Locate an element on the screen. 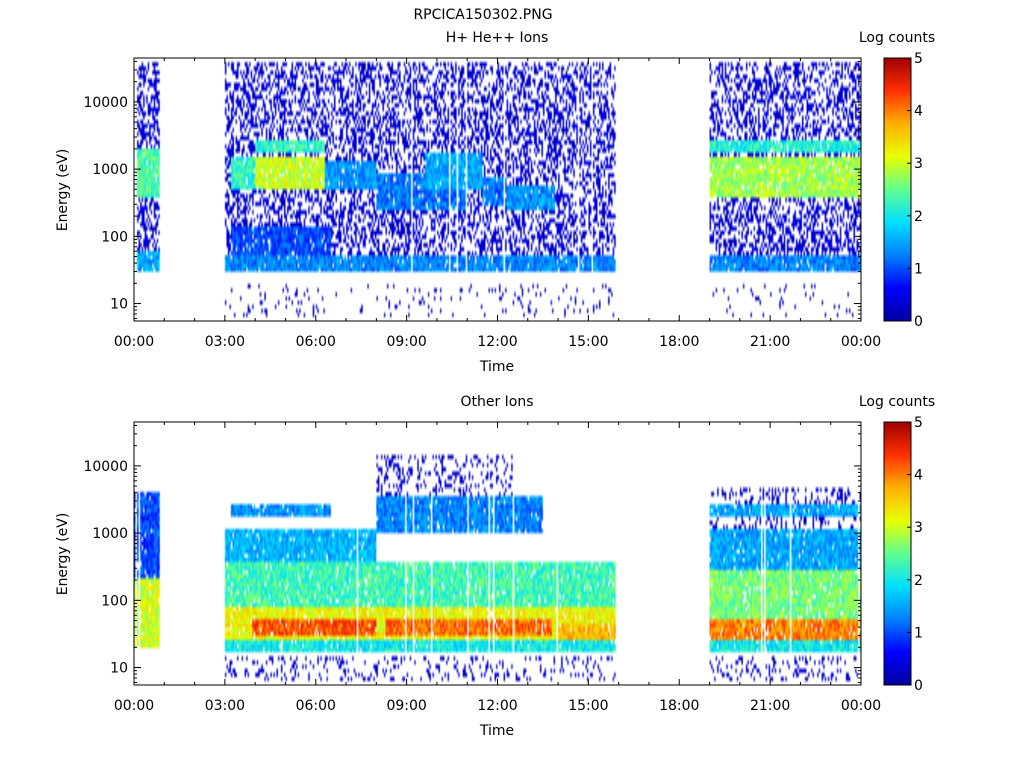 This screenshot has width=1024, height=768. panel-title: Other Ions is located at coordinates (496, 402).